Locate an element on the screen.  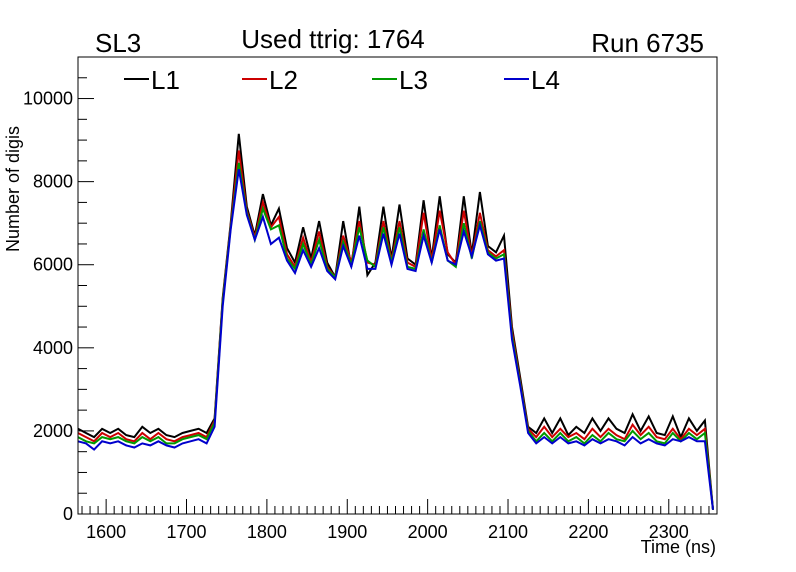
y-tick-label: 0 is located at coordinates (68, 514).